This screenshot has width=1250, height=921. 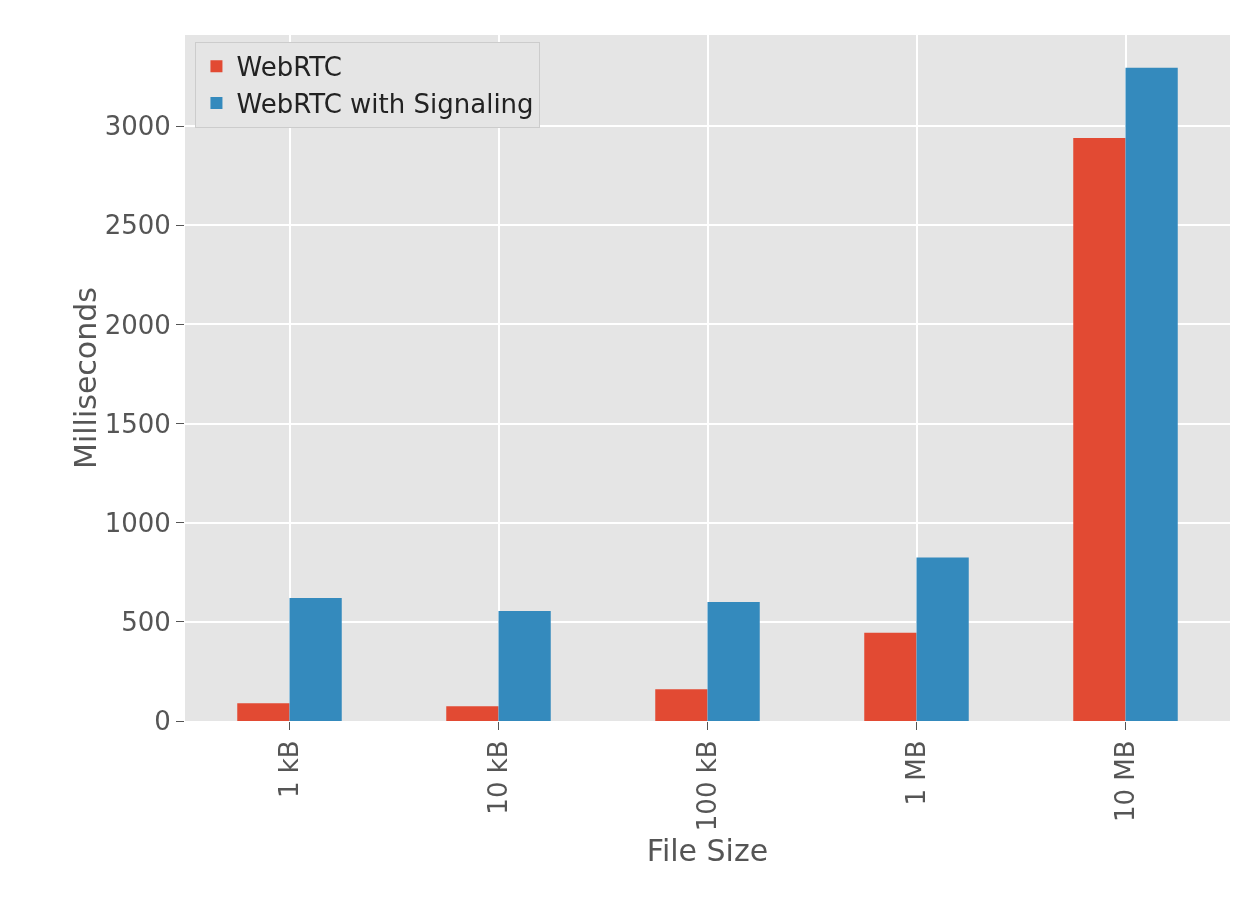 I want to click on x-tick-label: 100 kB, so click(x=706, y=786).